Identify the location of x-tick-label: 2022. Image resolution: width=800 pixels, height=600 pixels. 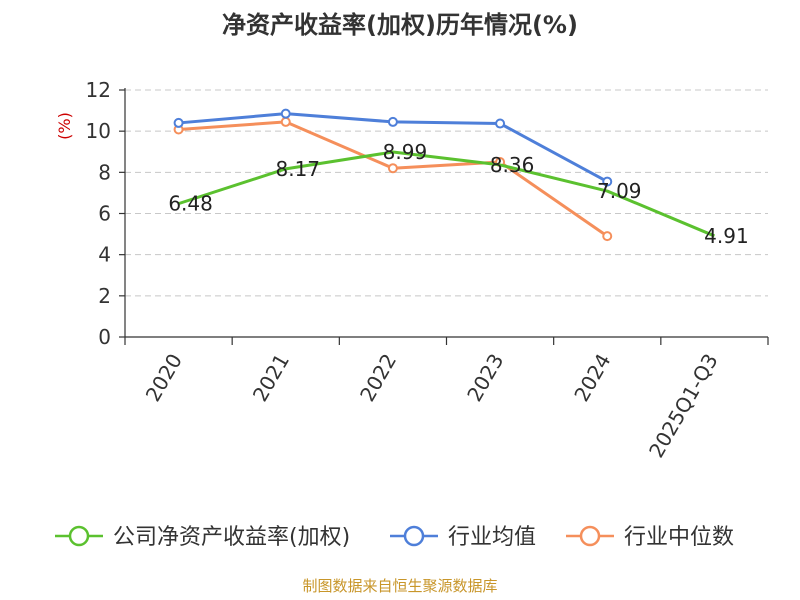
(378, 378).